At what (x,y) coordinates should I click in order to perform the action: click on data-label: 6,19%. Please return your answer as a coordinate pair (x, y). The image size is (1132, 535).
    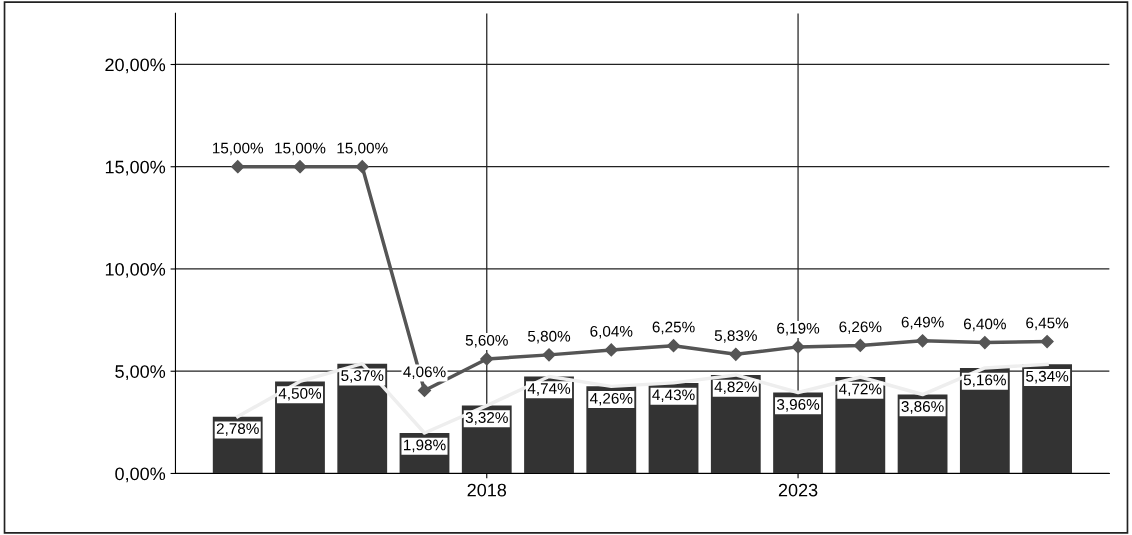
    Looking at the image, I should click on (798, 329).